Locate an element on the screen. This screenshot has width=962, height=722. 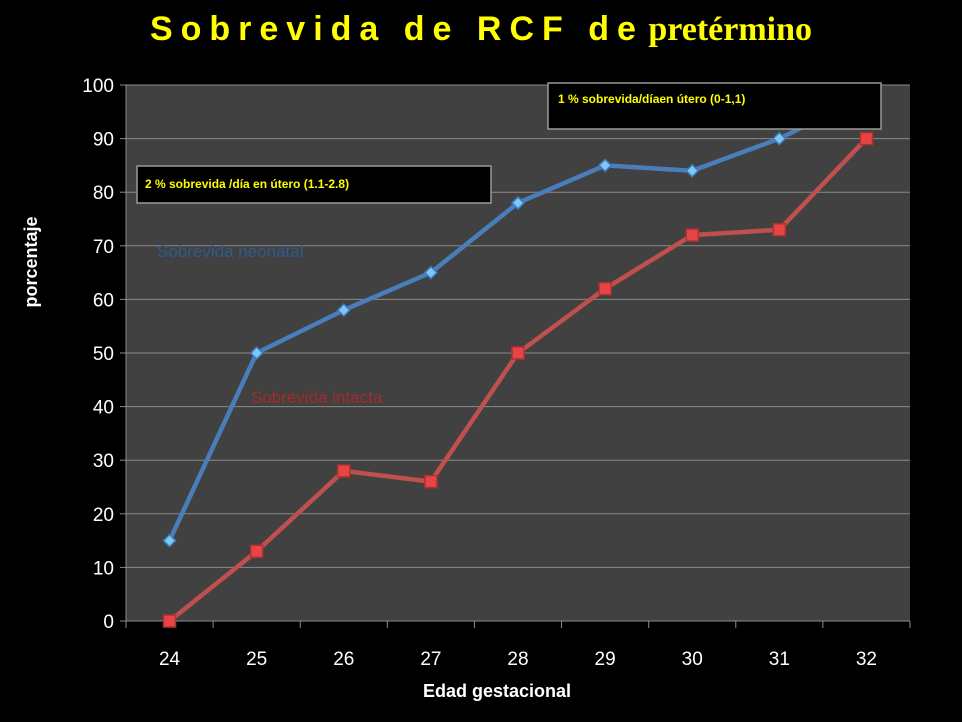
chart-title: Sobrevida de RCF de pretérmino is located at coordinates (481, 35).